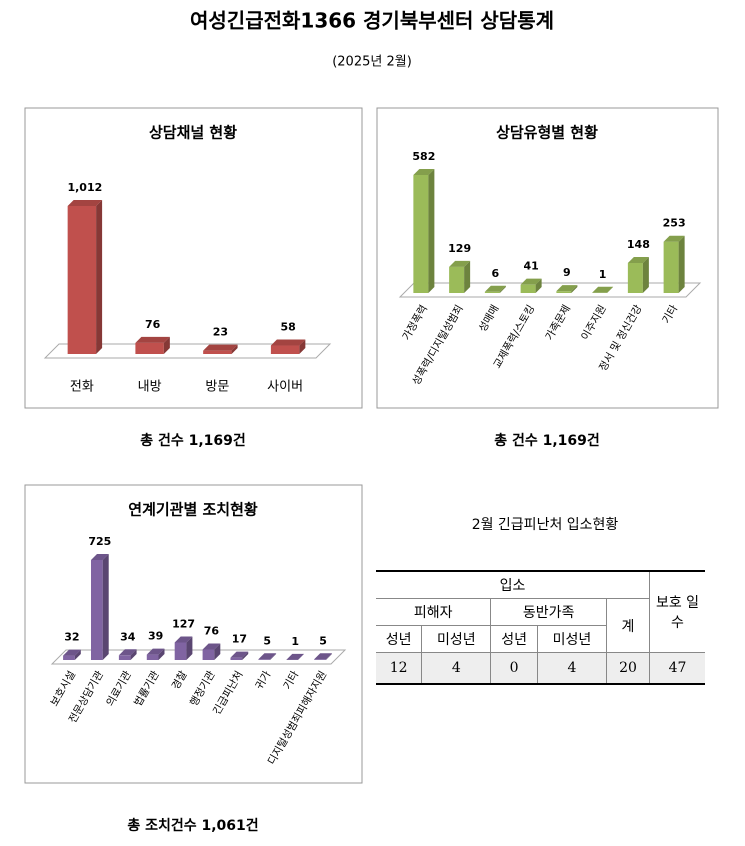 The height and width of the screenshot is (846, 745). Describe the element at coordinates (217, 387) in the screenshot. I see `category-label: 방문` at that location.